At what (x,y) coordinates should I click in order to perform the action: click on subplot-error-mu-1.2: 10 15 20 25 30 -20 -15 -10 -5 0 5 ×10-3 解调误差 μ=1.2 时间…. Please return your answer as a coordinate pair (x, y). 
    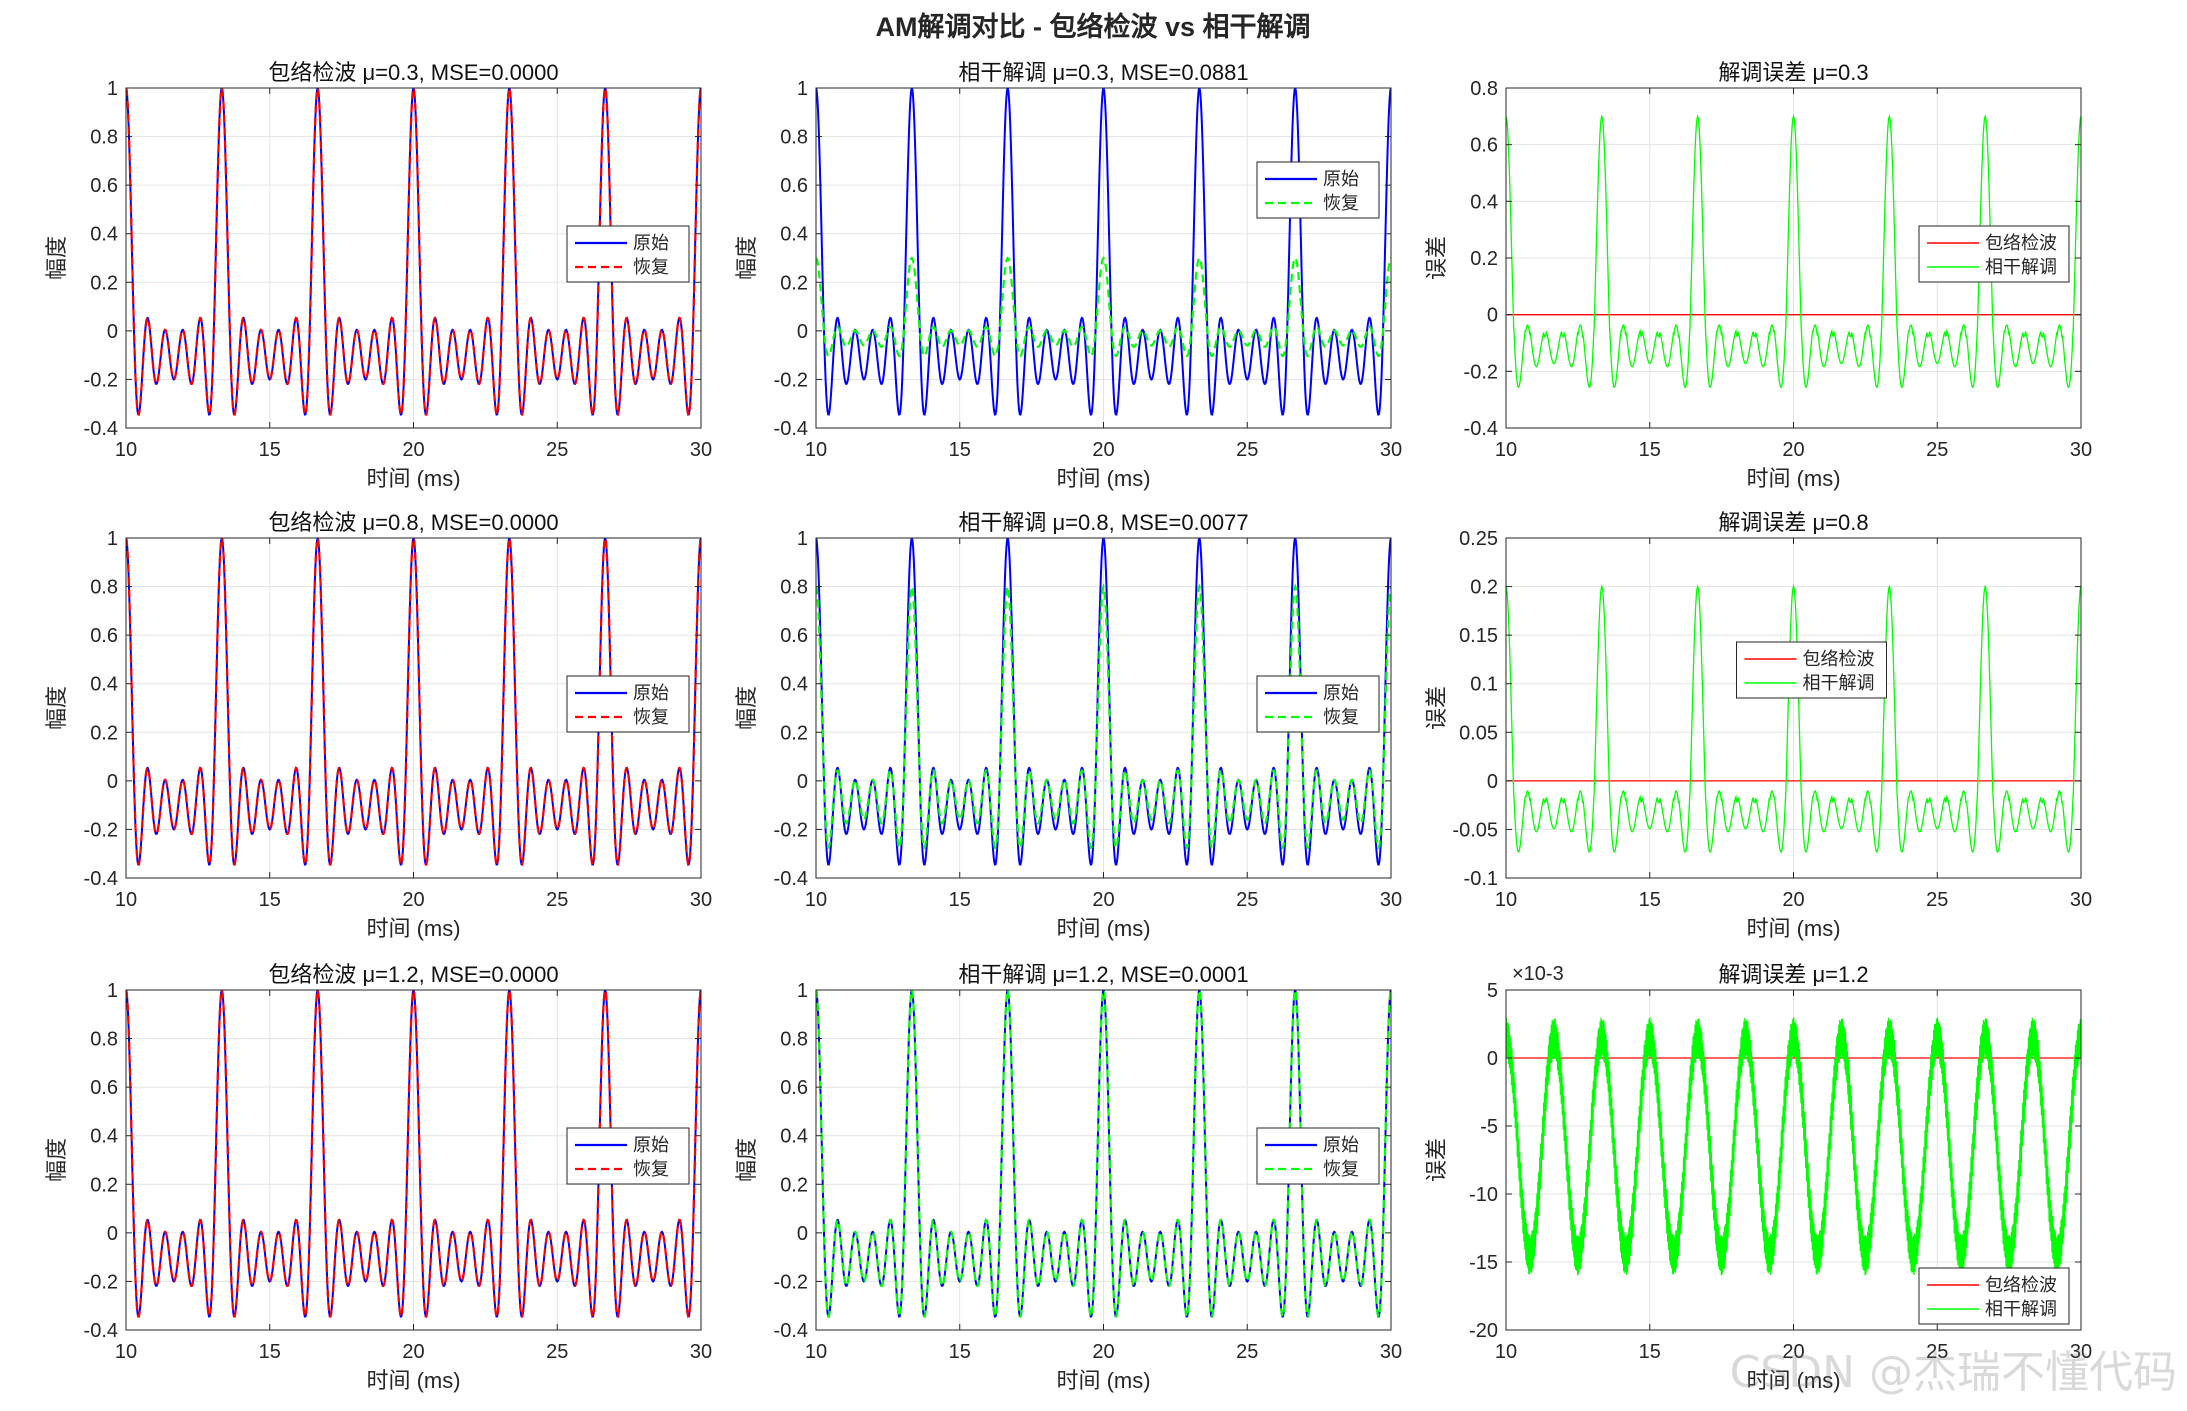
    Looking at the image, I should click on (1758, 1177).